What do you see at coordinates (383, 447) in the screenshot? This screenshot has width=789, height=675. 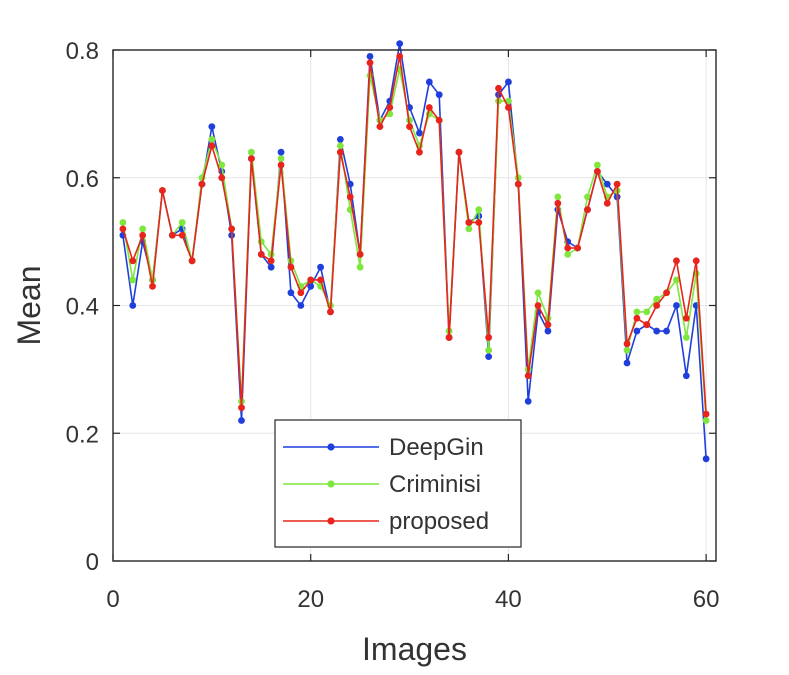 I see `legend-item: DeepGin` at bounding box center [383, 447].